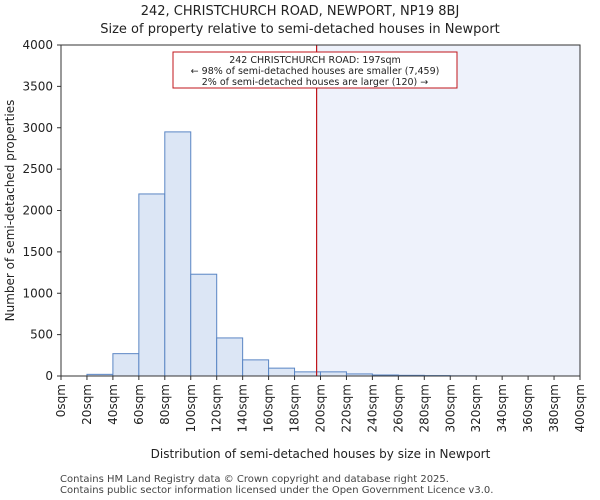 The width and height of the screenshot is (600, 500). I want to click on y-tick-label: 0, so click(49, 376).